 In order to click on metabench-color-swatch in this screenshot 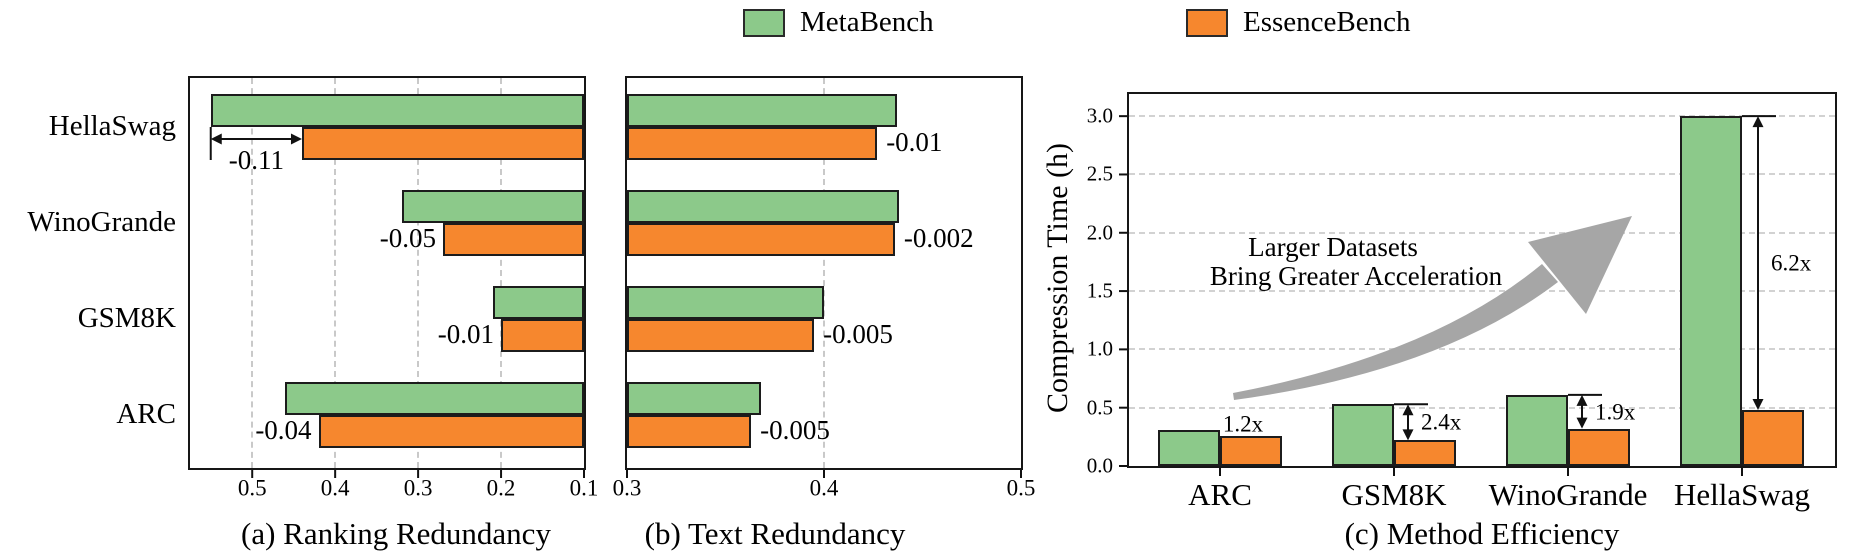, I will do `click(764, 22)`.